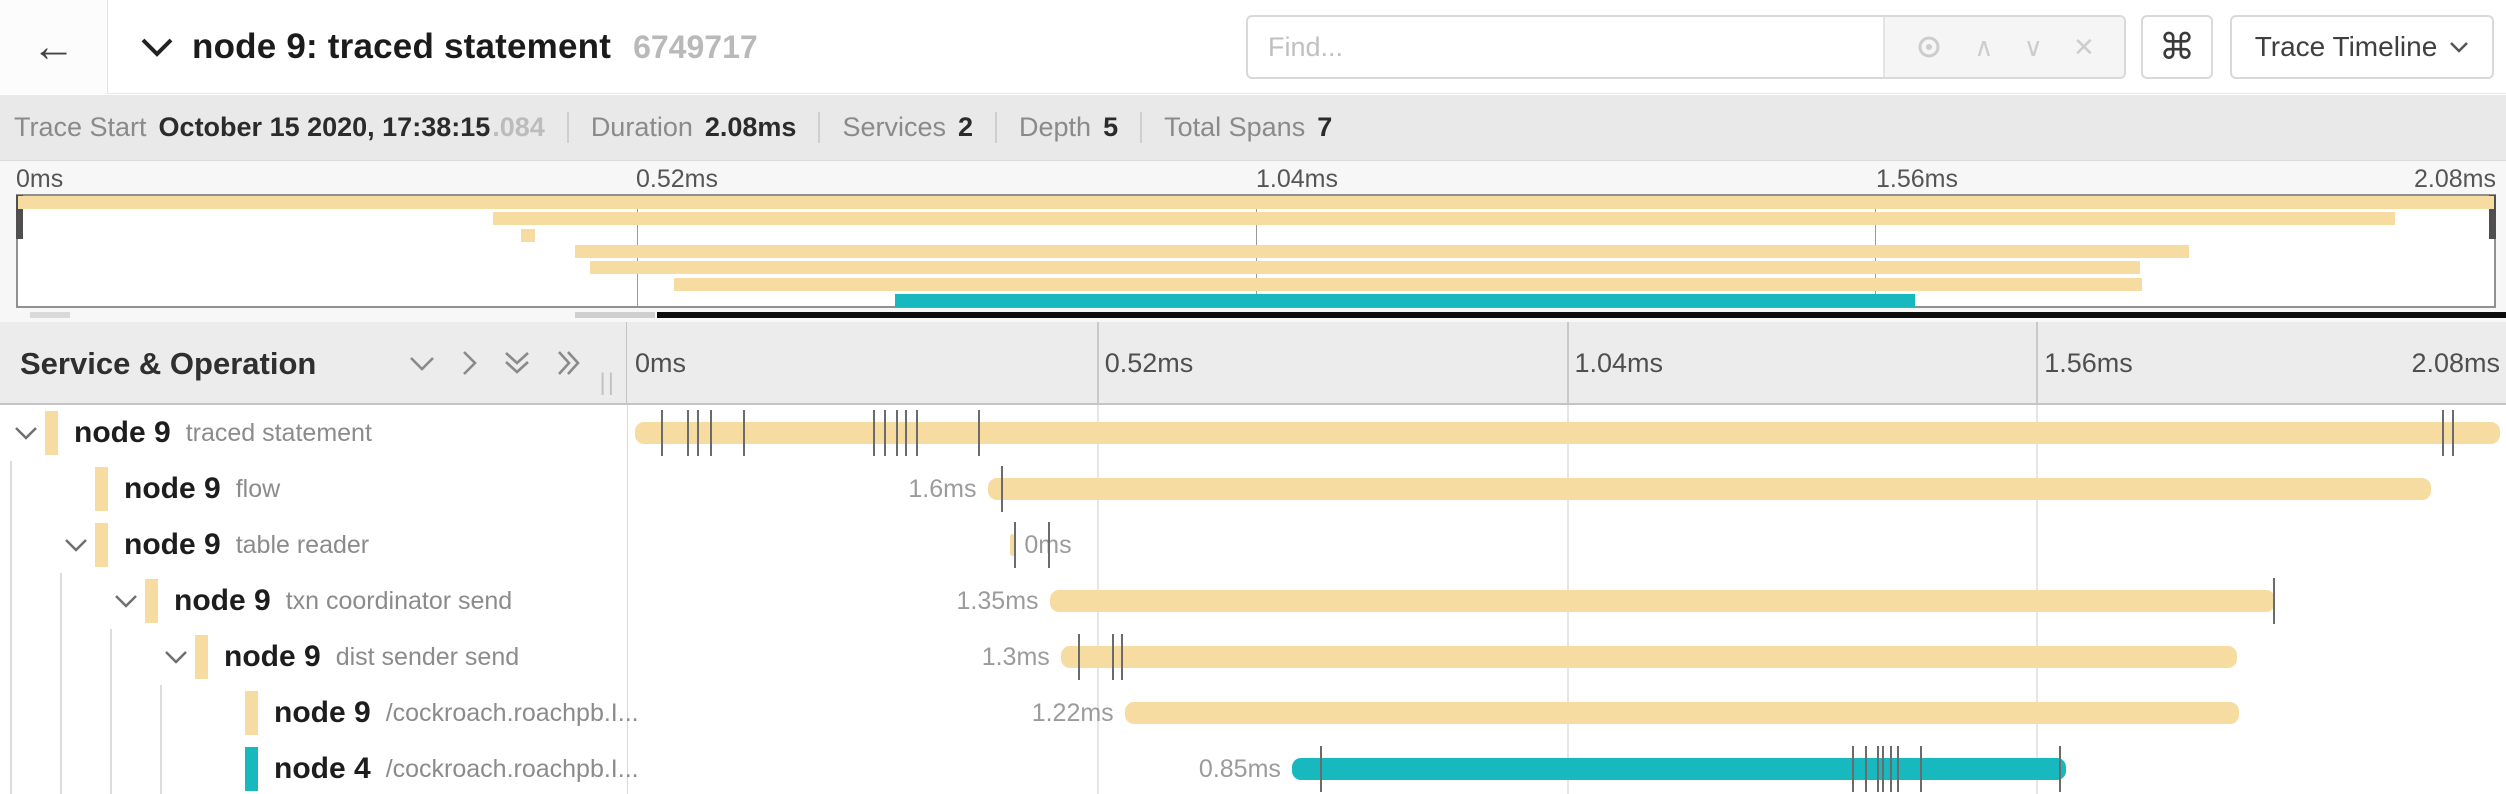  I want to click on clear-search-button: ✕, so click(2084, 46).